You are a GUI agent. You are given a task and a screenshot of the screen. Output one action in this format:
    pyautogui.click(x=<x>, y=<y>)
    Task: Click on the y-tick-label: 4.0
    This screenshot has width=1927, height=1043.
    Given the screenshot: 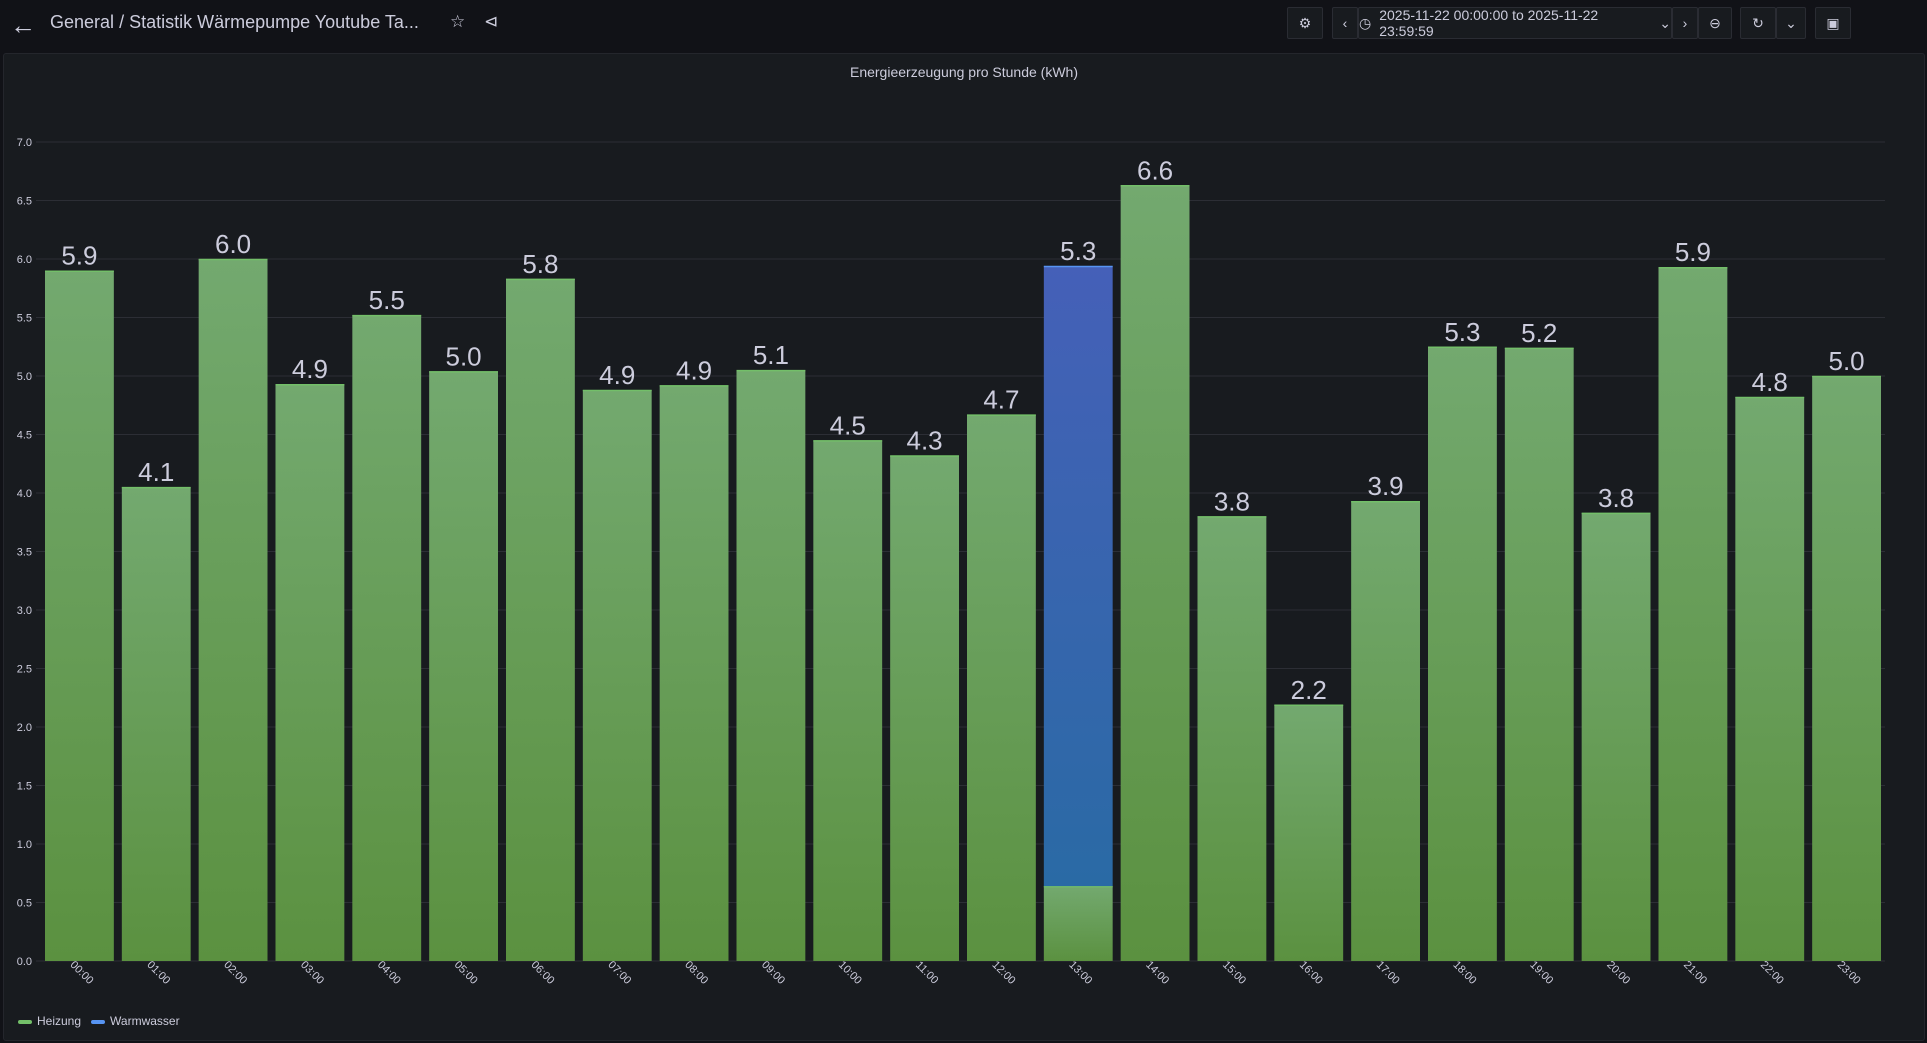 What is the action you would take?
    pyautogui.click(x=24, y=494)
    